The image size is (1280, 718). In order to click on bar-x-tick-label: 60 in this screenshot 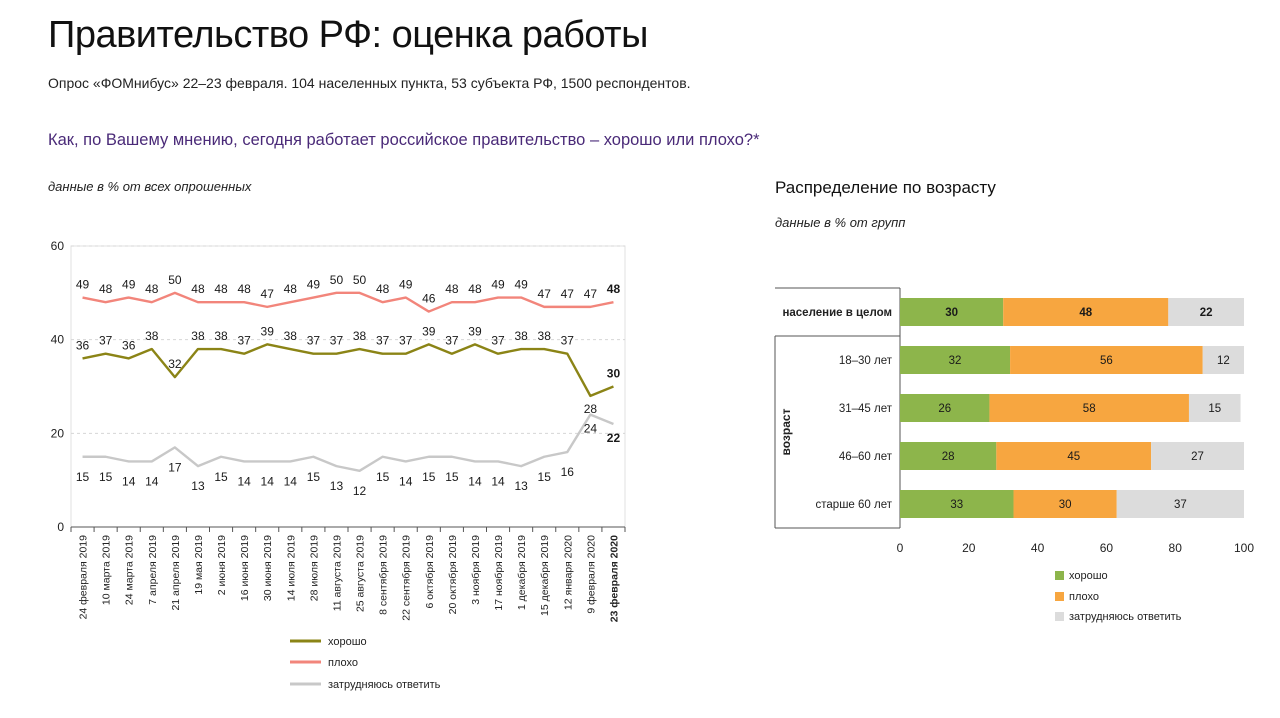, I will do `click(1107, 548)`.